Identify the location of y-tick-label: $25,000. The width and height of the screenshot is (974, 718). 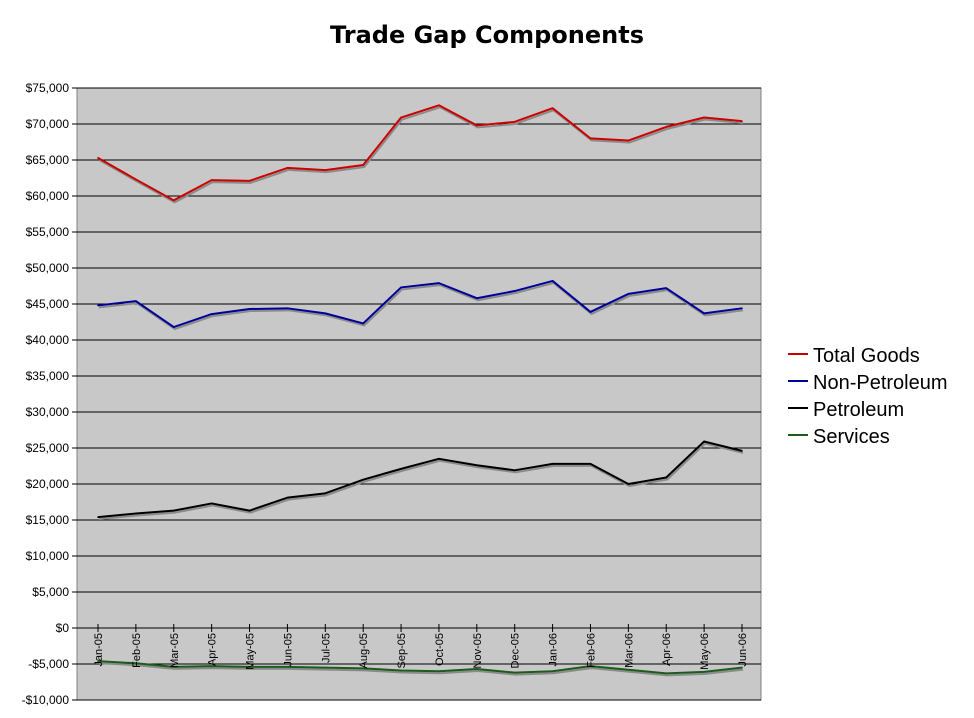
(48, 448).